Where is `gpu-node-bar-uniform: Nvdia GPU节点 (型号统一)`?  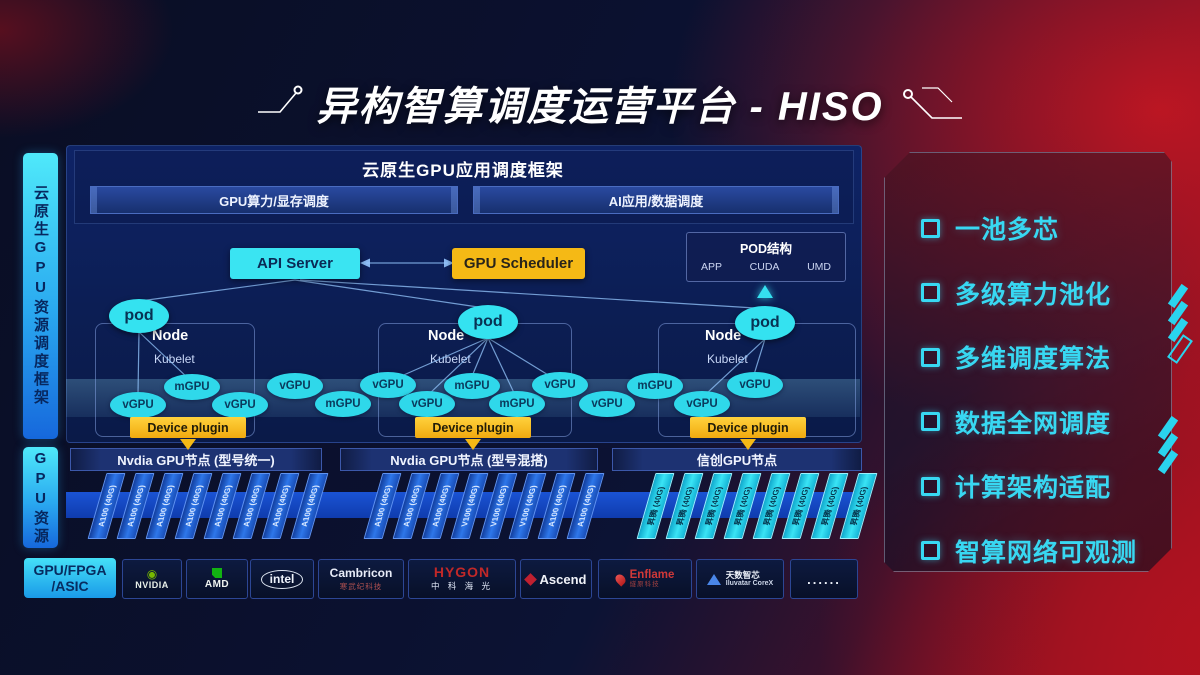 gpu-node-bar-uniform: Nvdia GPU节点 (型号统一) is located at coordinates (196, 459).